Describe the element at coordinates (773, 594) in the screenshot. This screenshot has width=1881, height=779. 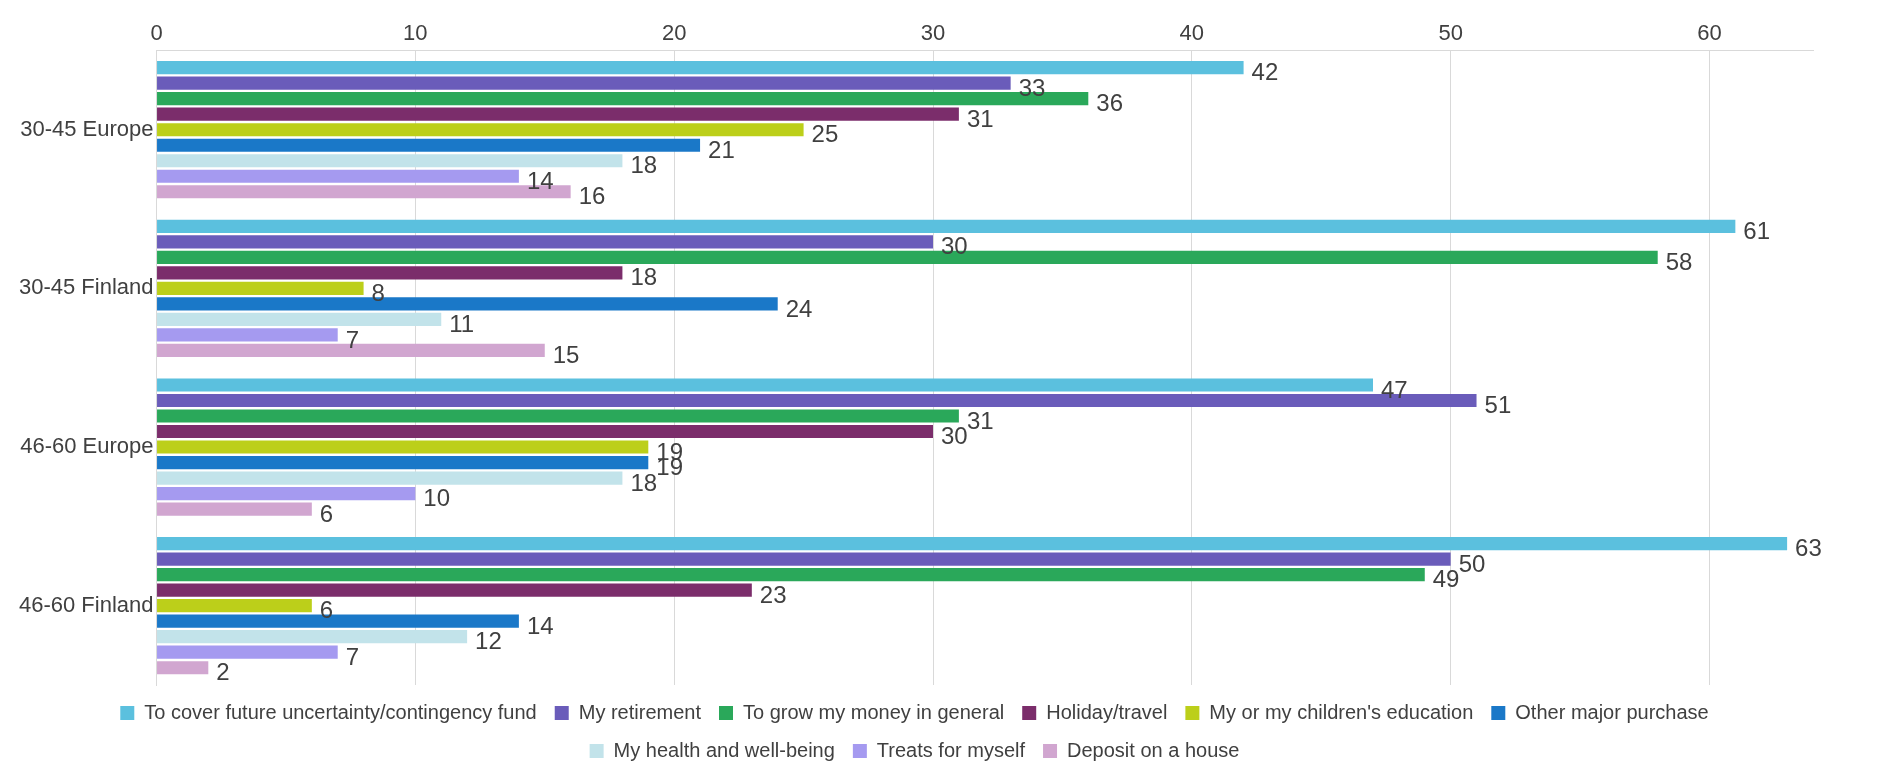
I see `data-label: 23` at that location.